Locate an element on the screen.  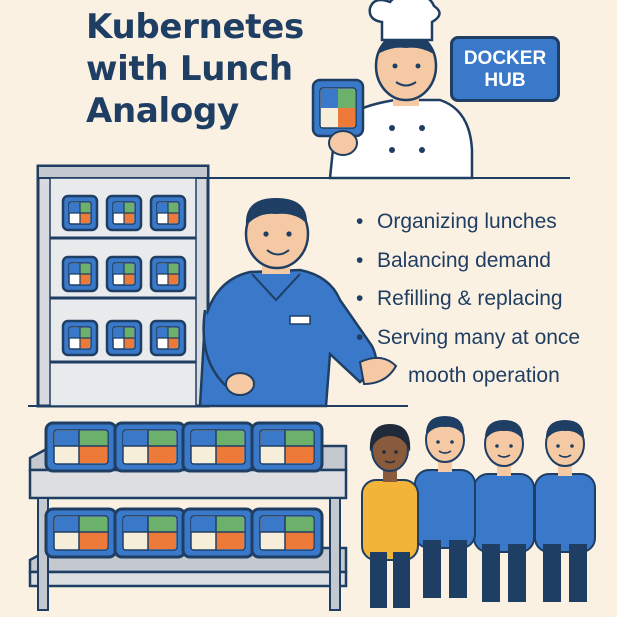
title-line-1: Kubernetes is located at coordinates (195, 27).